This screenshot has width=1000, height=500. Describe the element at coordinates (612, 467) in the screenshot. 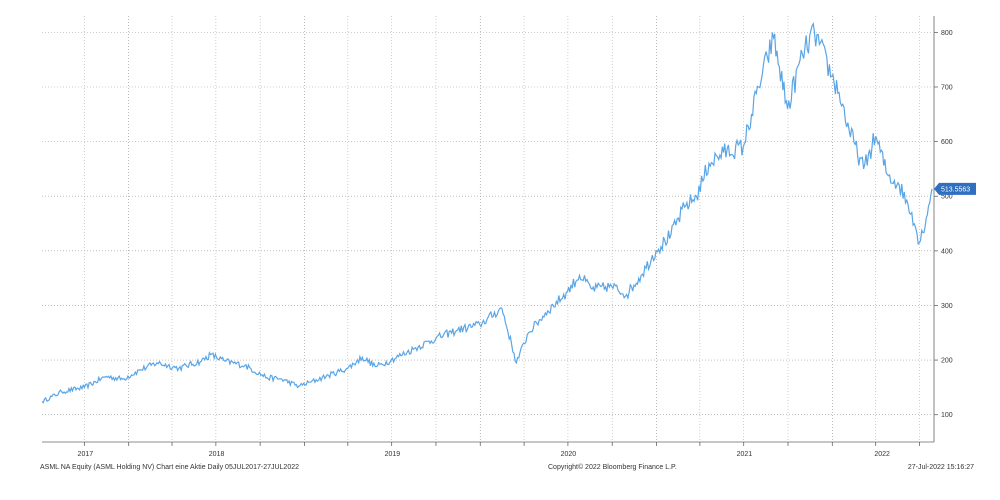

I see `footer-copyright: Copyright© 2022 Bloomberg Finance L.P.` at that location.